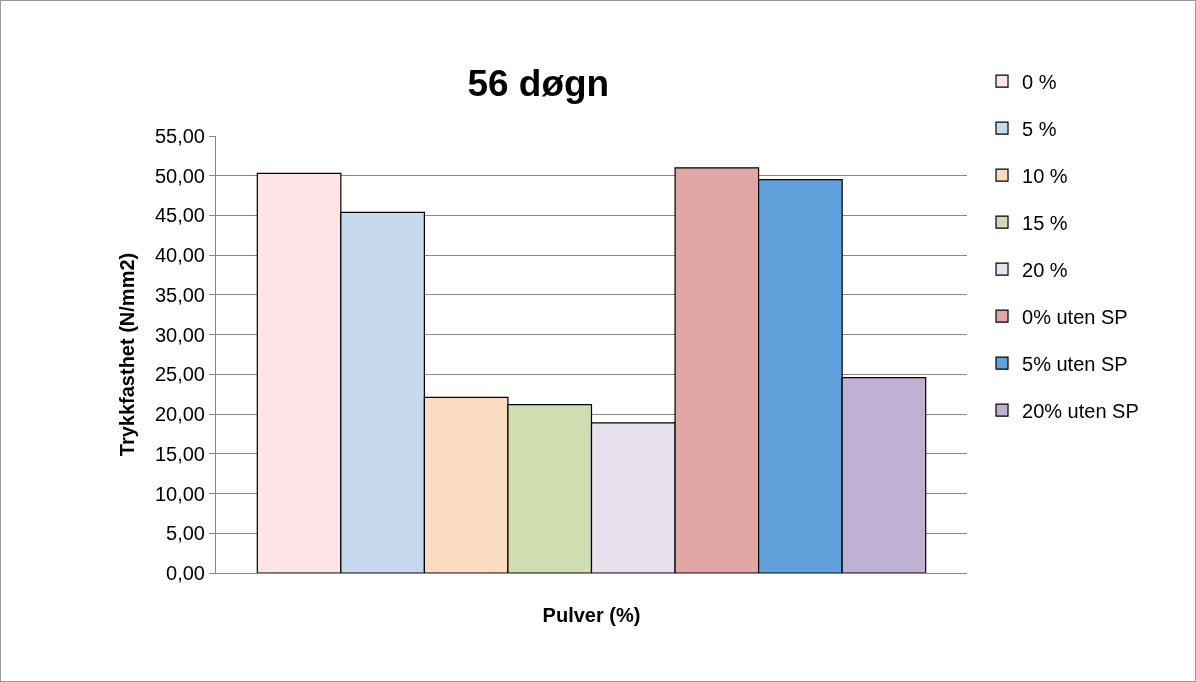 Image resolution: width=1196 pixels, height=682 pixels. I want to click on chart-title: 56 døgn, so click(538, 83).